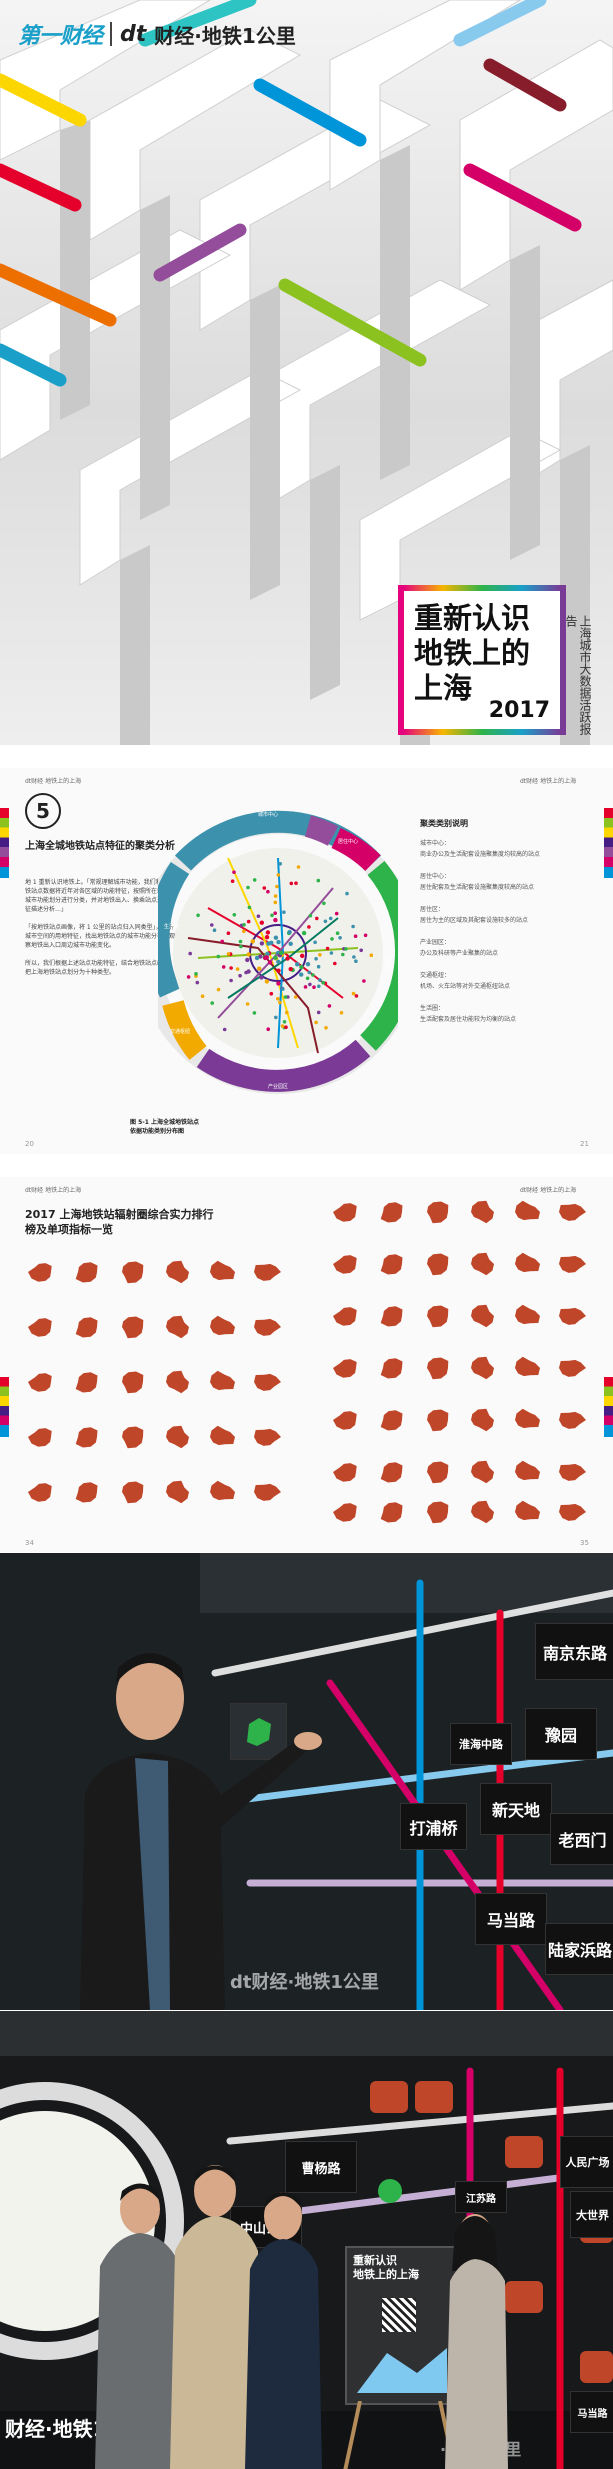  I want to click on station-sign-huaihai-road: 淮海中路, so click(481, 1744).